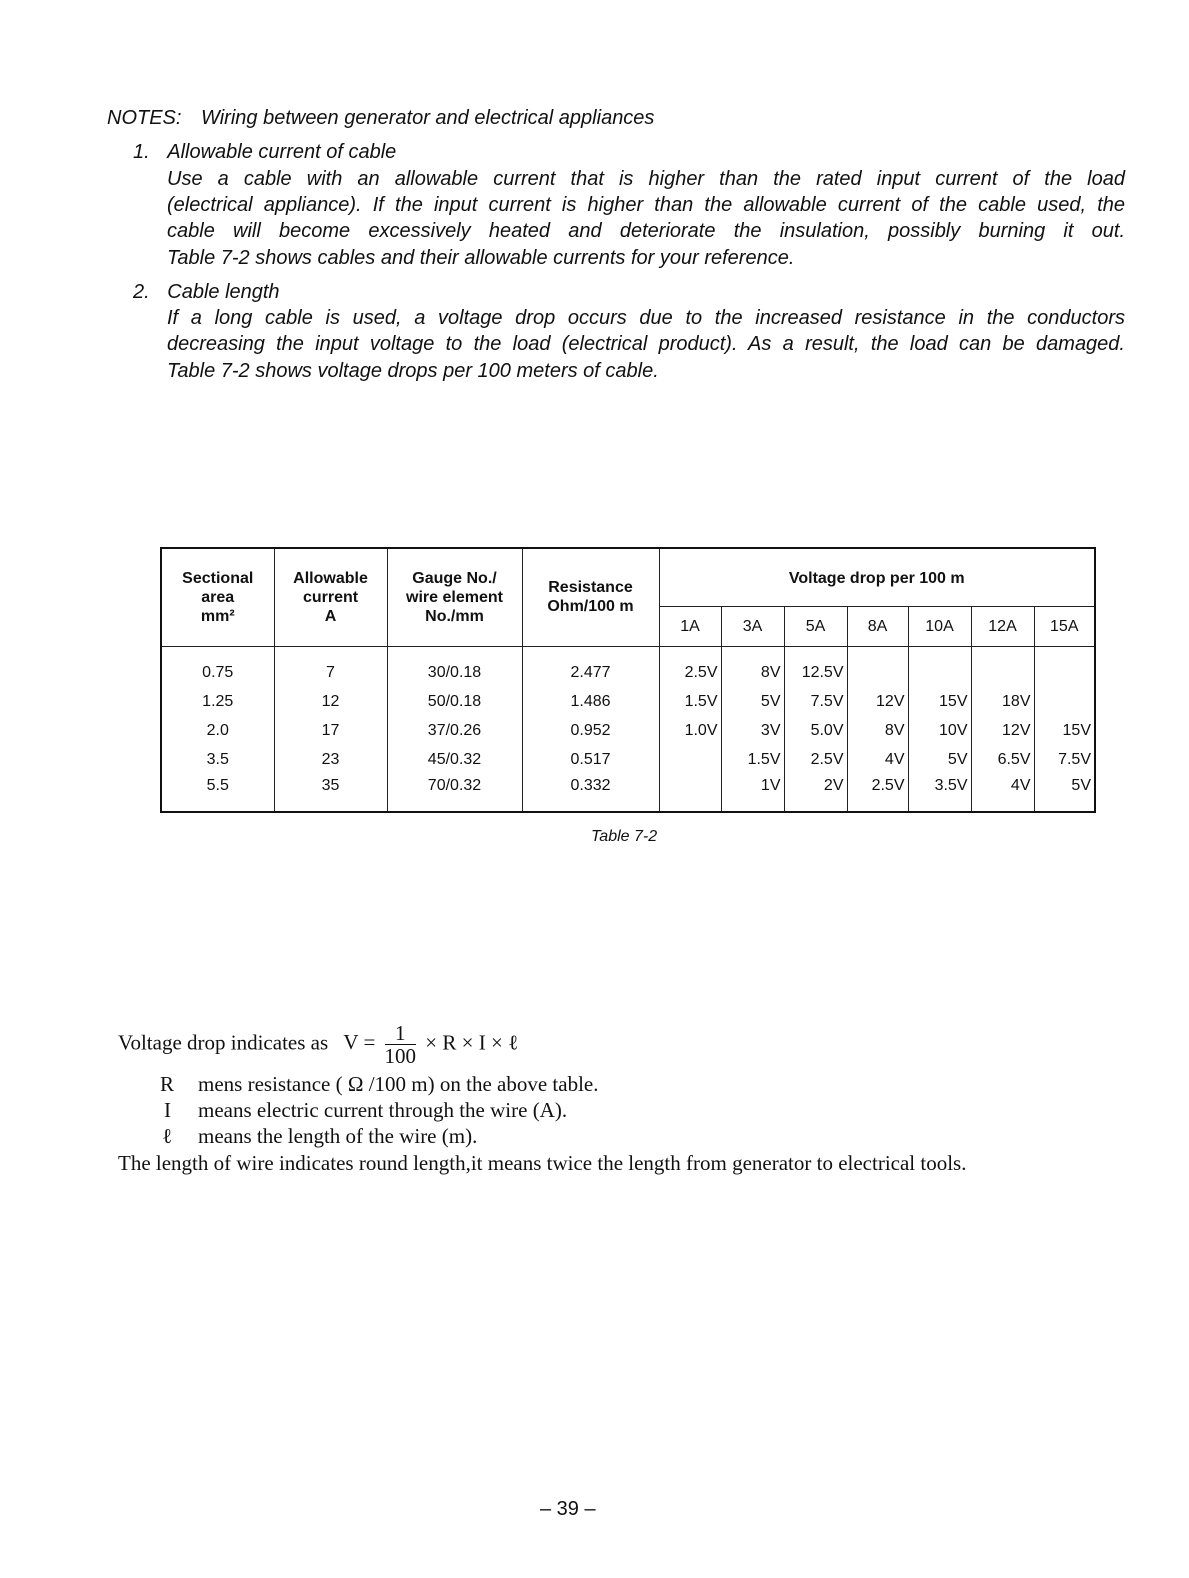  I want to click on table-row: 1.25 12 50/0.18 1.486 1.5V 5V 7.5V 12V 15V 18V, so click(627, 702).